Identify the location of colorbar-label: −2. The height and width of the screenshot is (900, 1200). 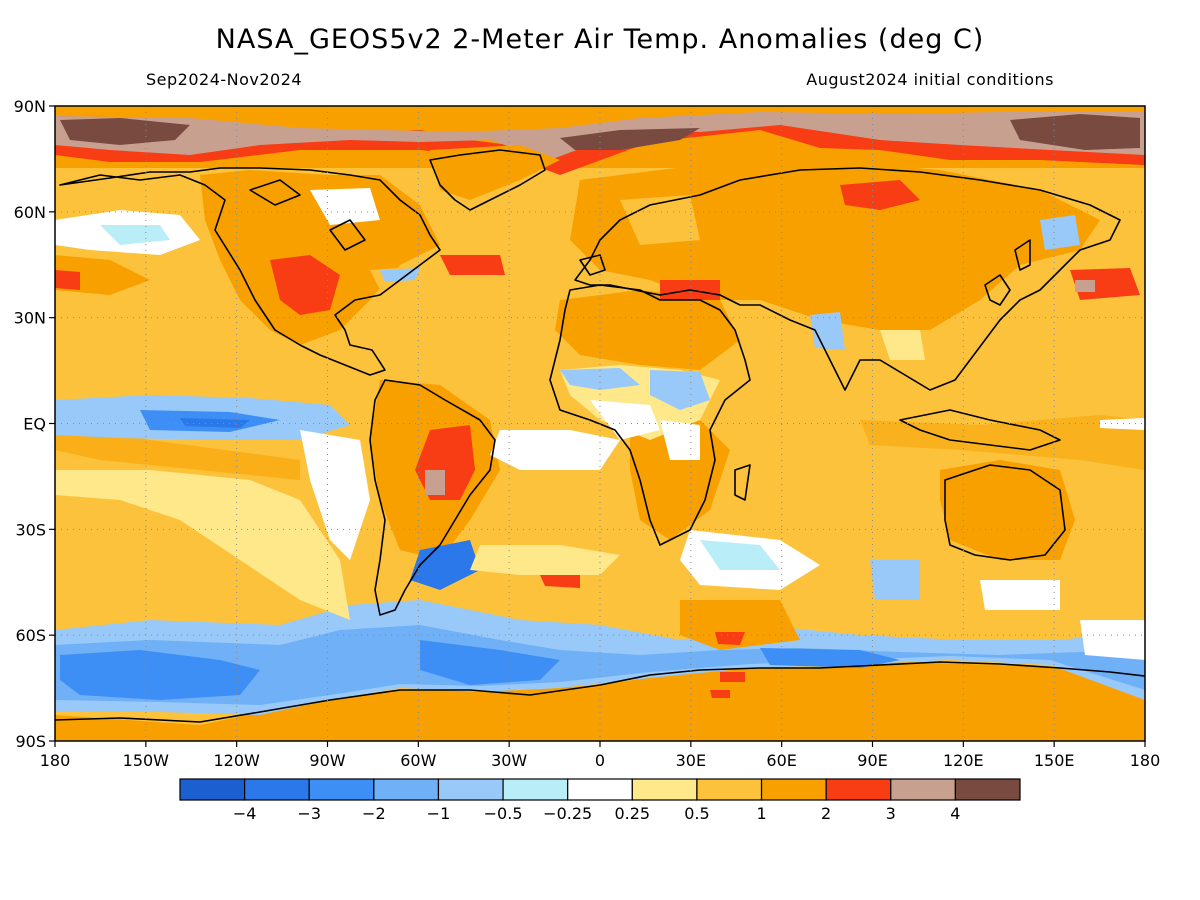
(374, 813).